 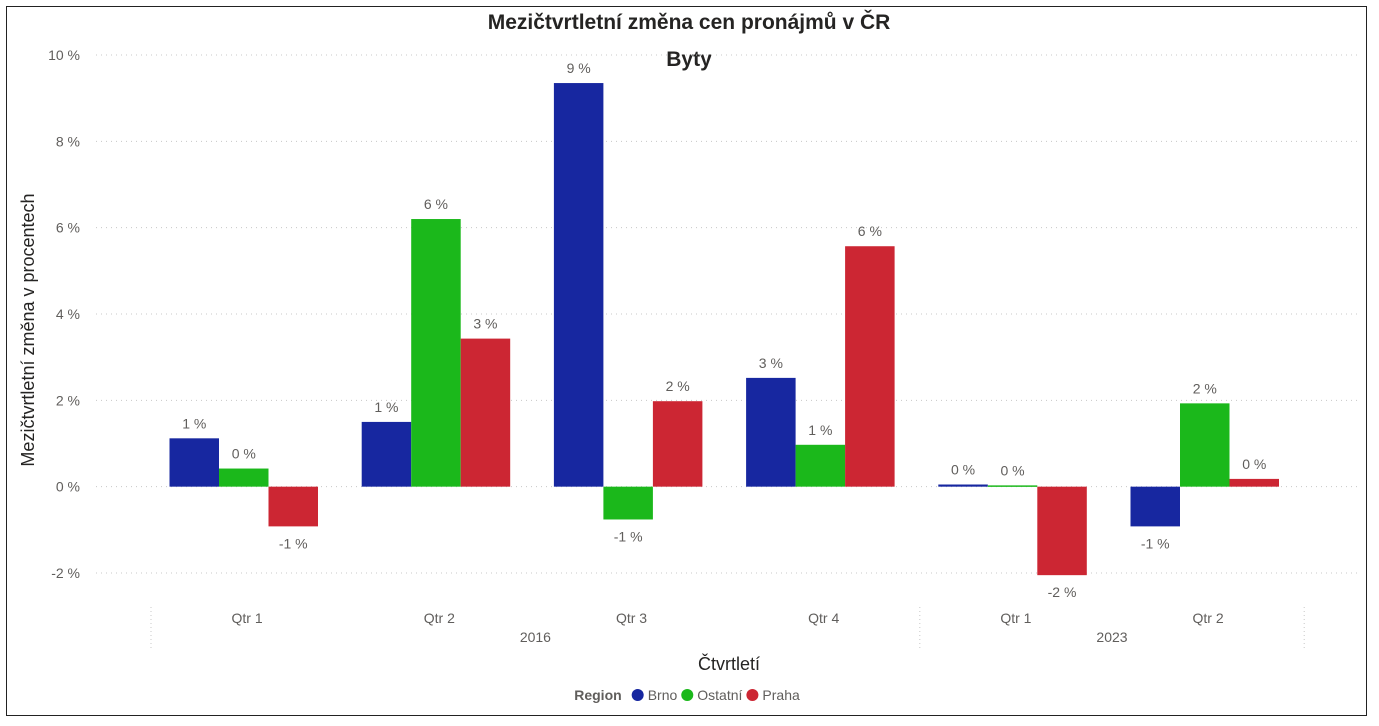 I want to click on legend-item-praha: Praha, so click(x=781, y=695).